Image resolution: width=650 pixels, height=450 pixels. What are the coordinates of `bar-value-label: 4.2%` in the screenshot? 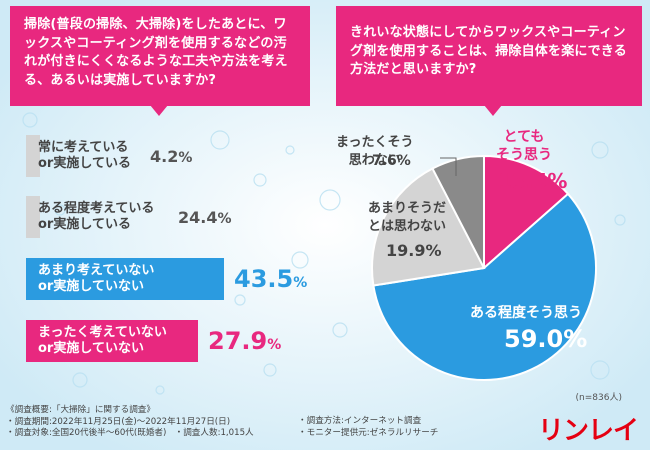 It's located at (171, 156).